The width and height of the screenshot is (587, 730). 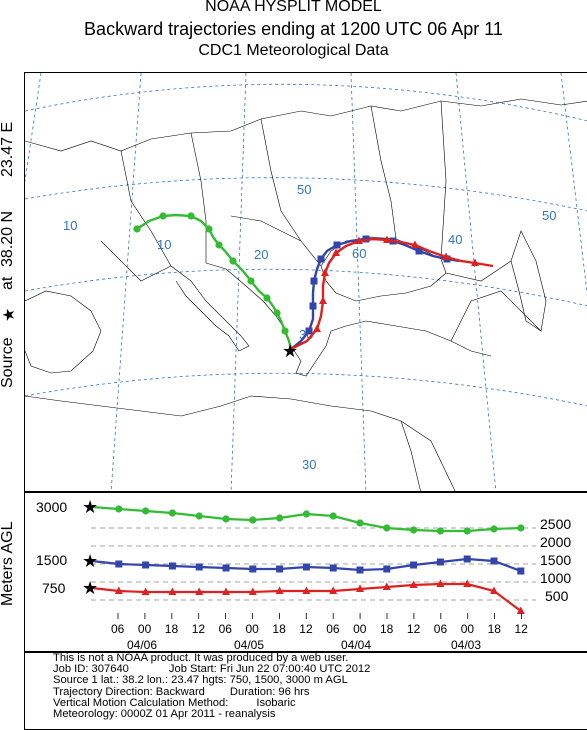 What do you see at coordinates (164, 244) in the screenshot?
I see `grid-label: 10` at bounding box center [164, 244].